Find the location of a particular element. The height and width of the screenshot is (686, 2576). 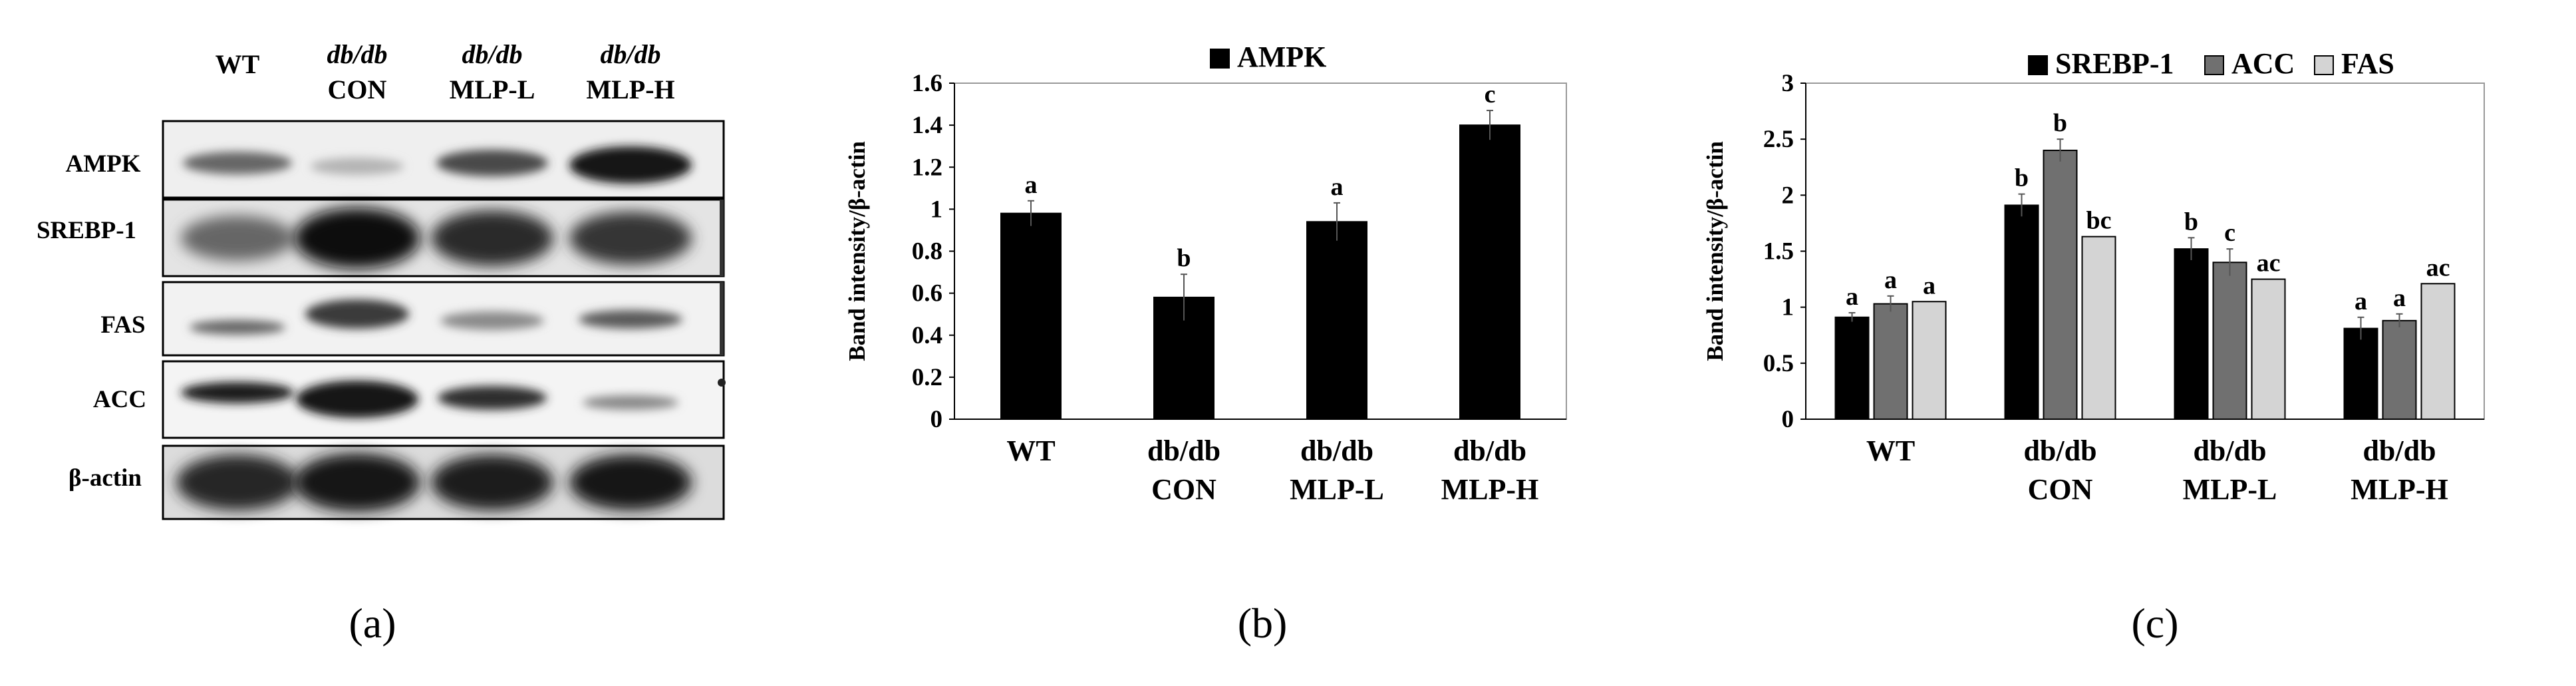

lane-header-2-line1: db/db is located at coordinates (357, 54).